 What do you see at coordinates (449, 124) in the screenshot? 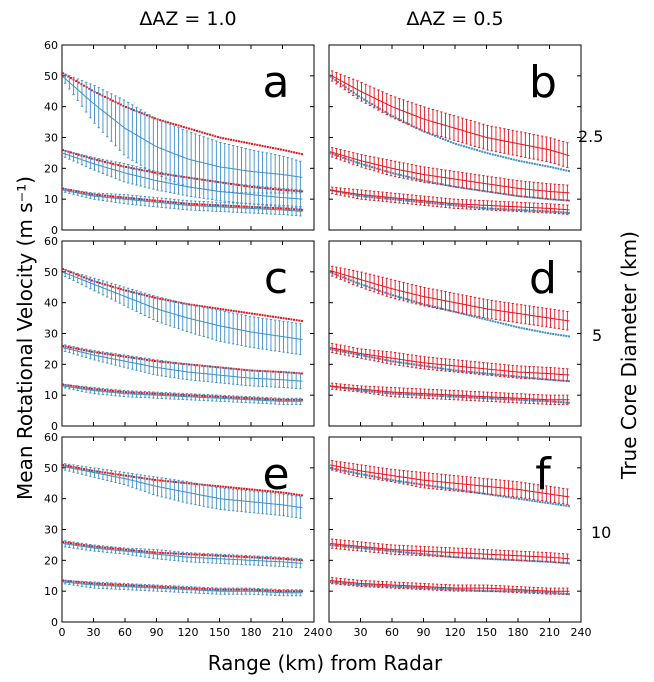
I see `series-blue-dots` at bounding box center [449, 124].